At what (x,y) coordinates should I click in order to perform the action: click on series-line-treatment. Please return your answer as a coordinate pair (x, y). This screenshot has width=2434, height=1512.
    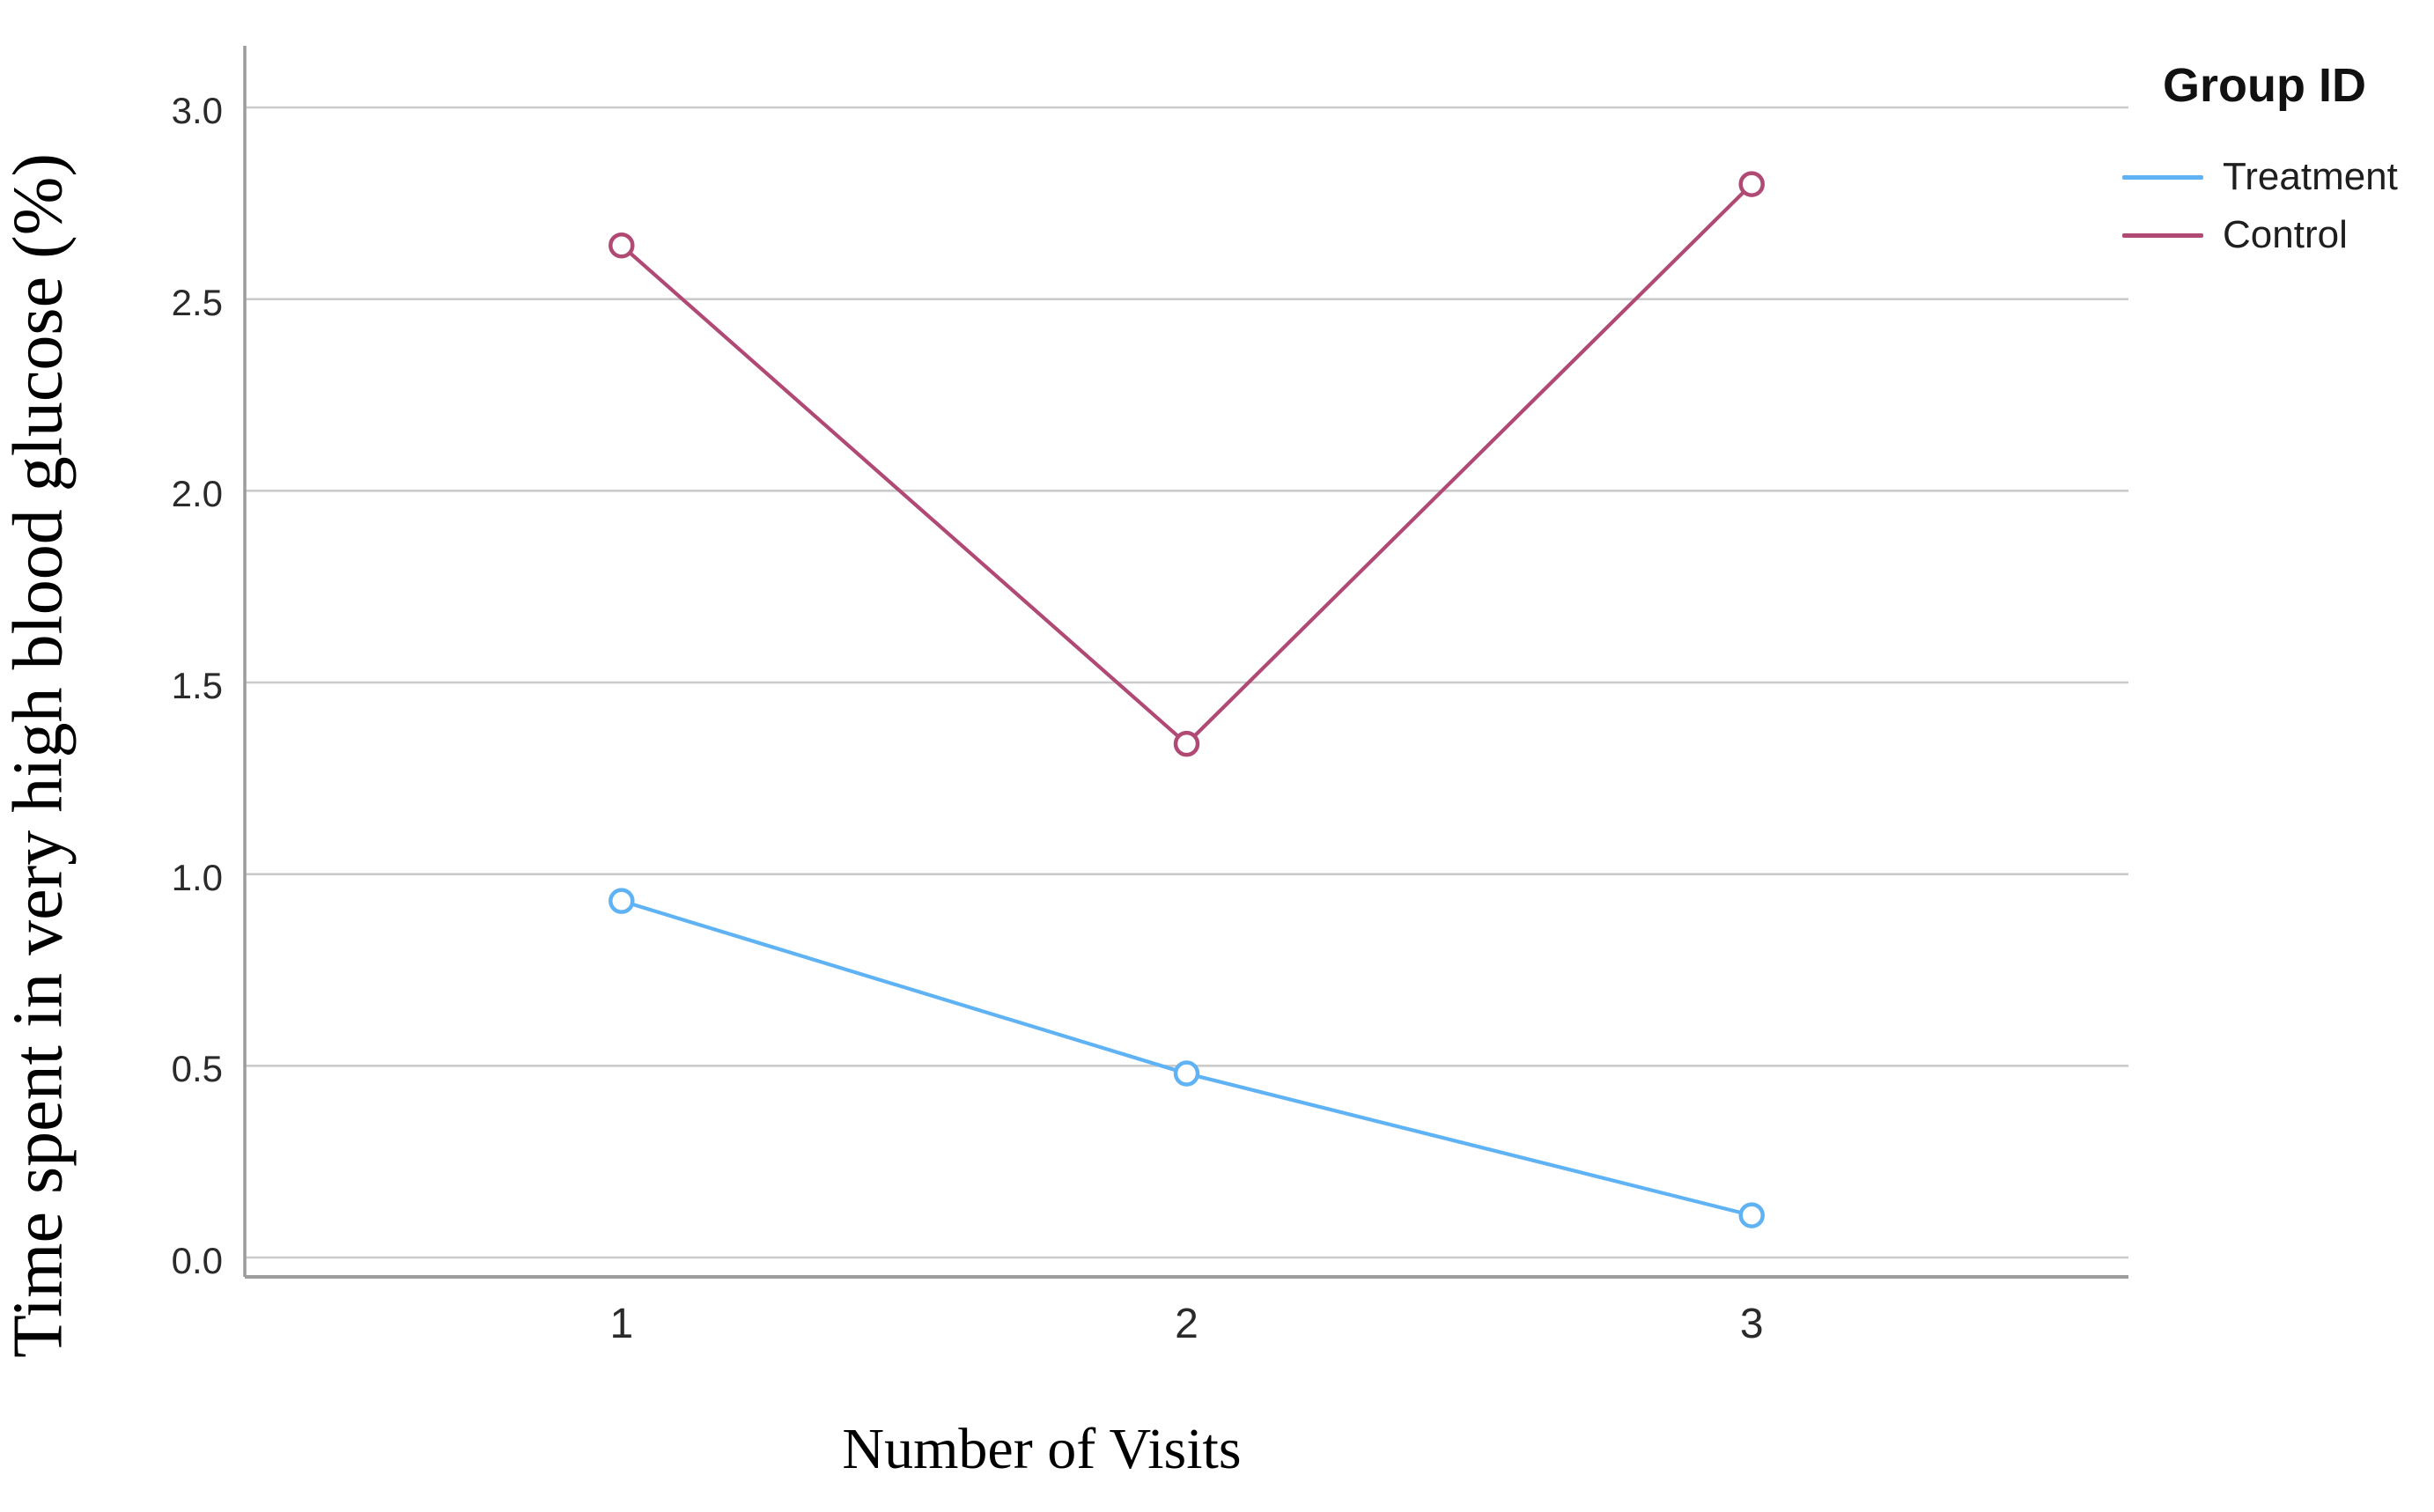
    Looking at the image, I should click on (1186, 1058).